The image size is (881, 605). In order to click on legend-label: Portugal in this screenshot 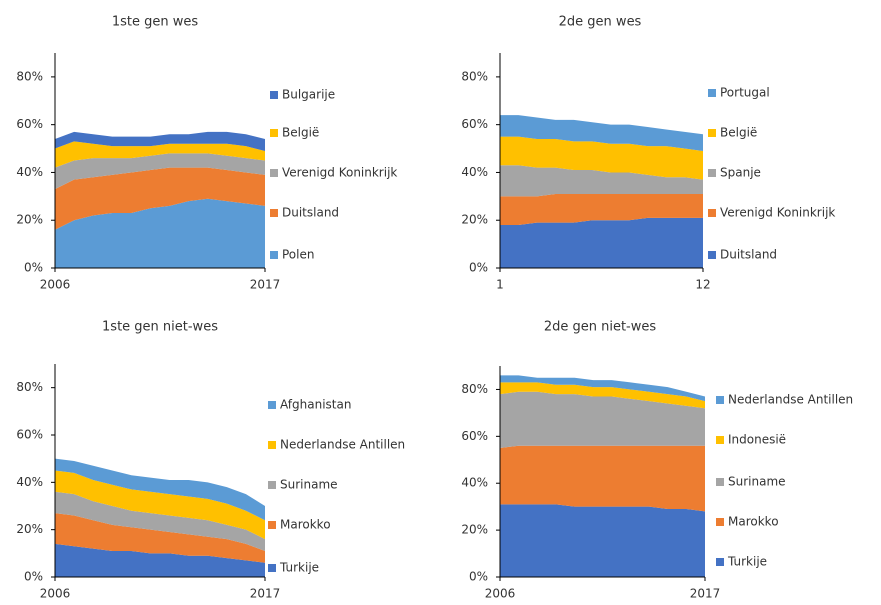, I will do `click(745, 93)`.